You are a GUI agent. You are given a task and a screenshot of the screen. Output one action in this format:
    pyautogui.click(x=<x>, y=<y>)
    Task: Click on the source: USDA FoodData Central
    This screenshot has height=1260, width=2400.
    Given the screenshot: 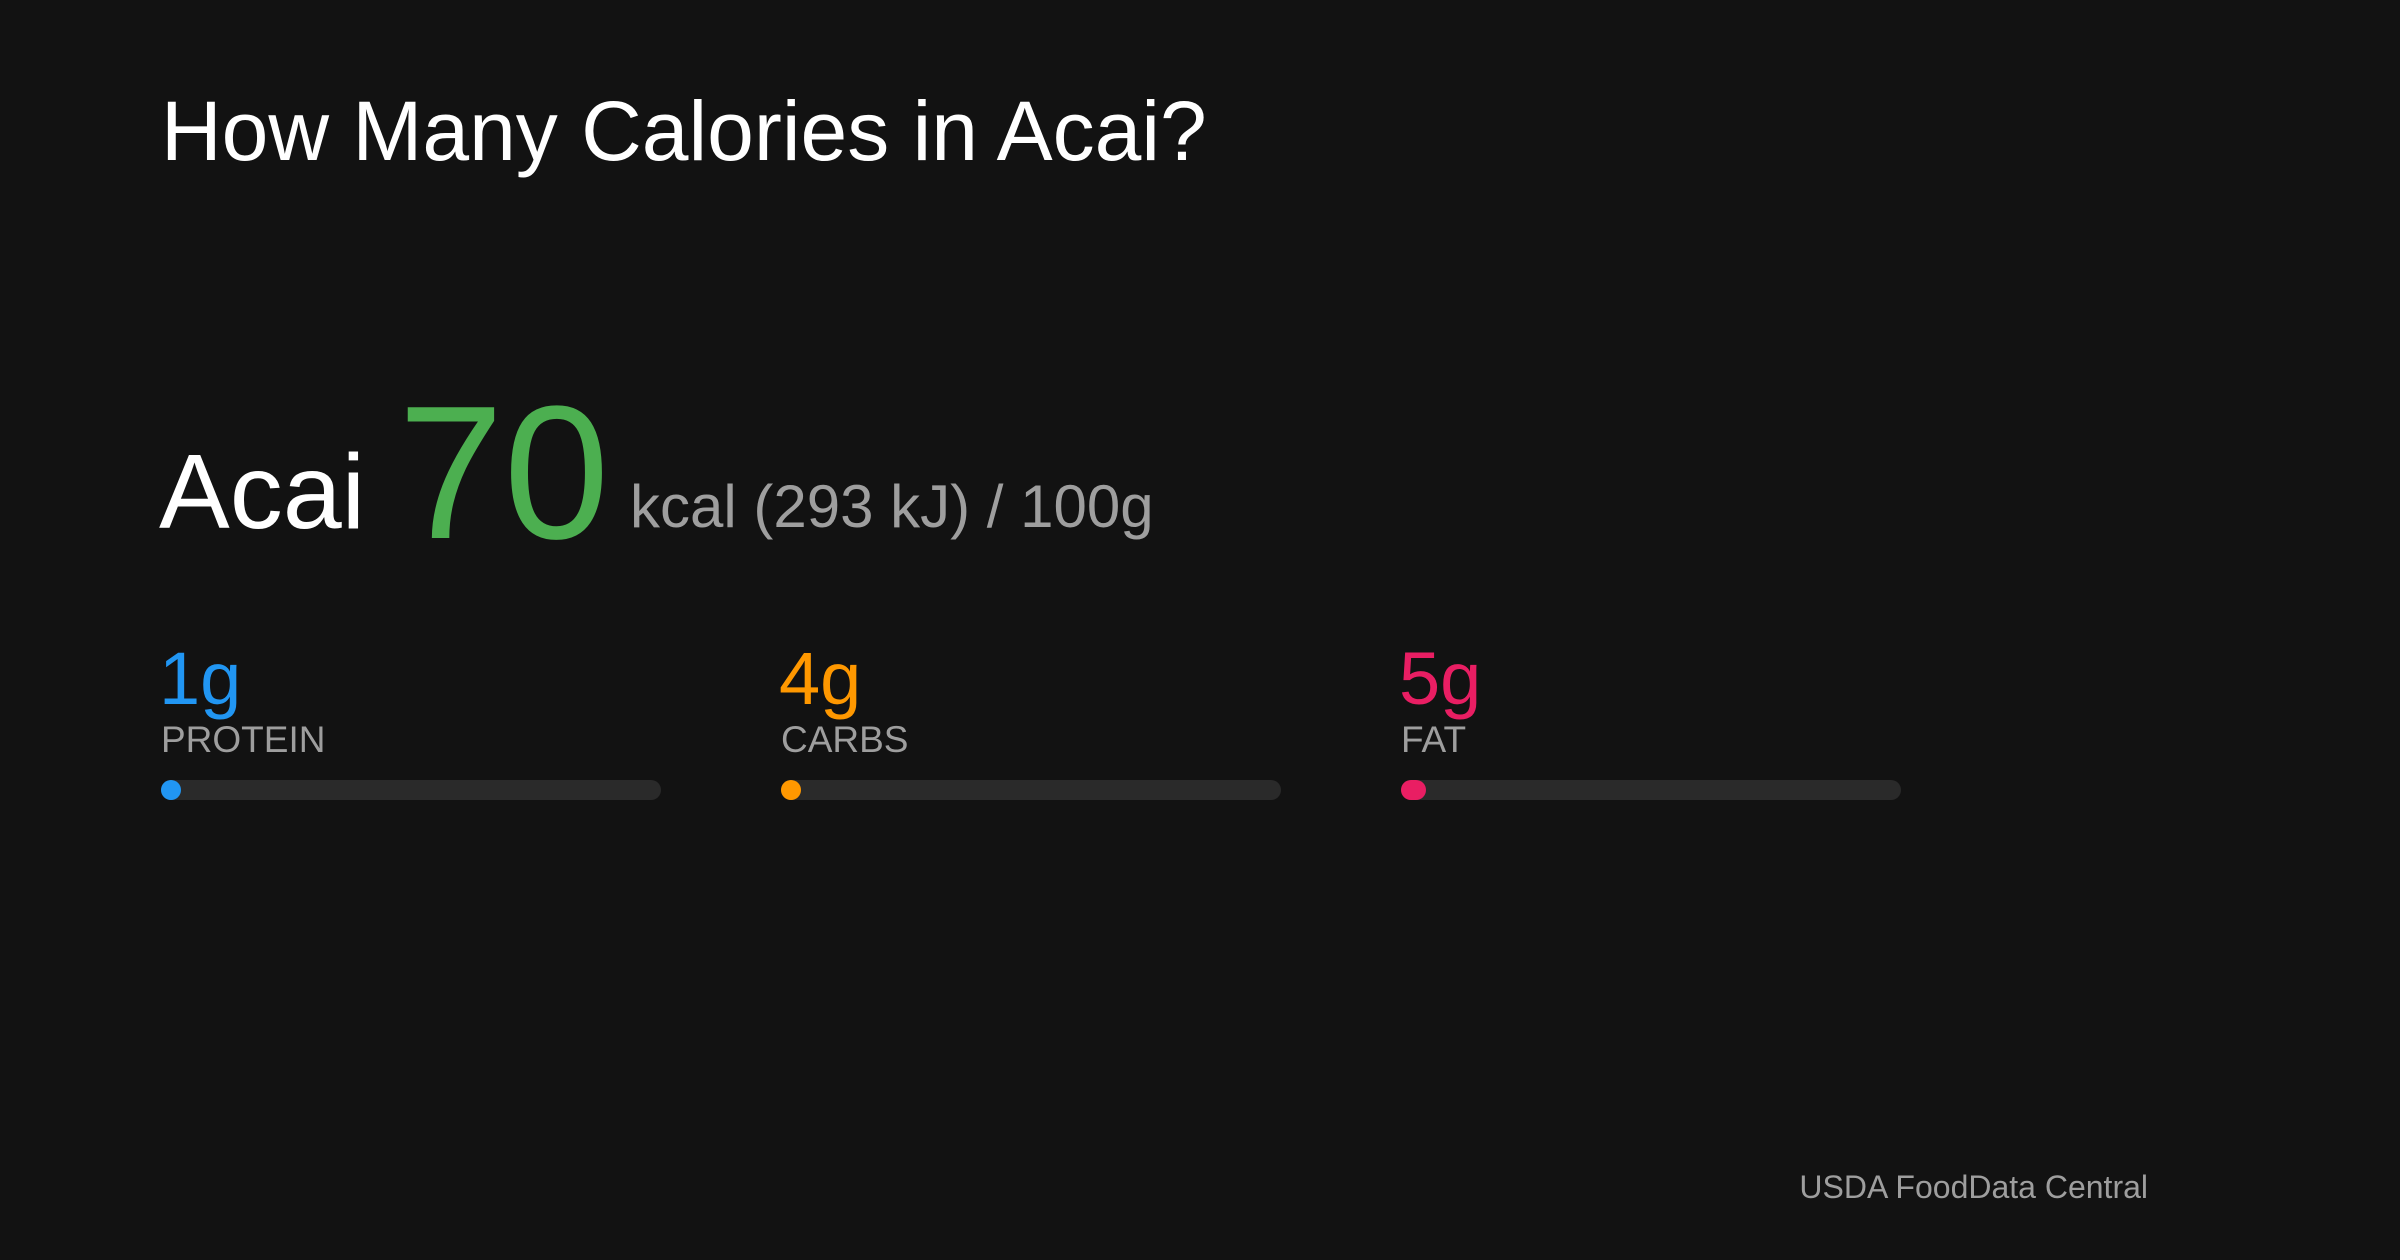 What is the action you would take?
    pyautogui.click(x=1973, y=1187)
    